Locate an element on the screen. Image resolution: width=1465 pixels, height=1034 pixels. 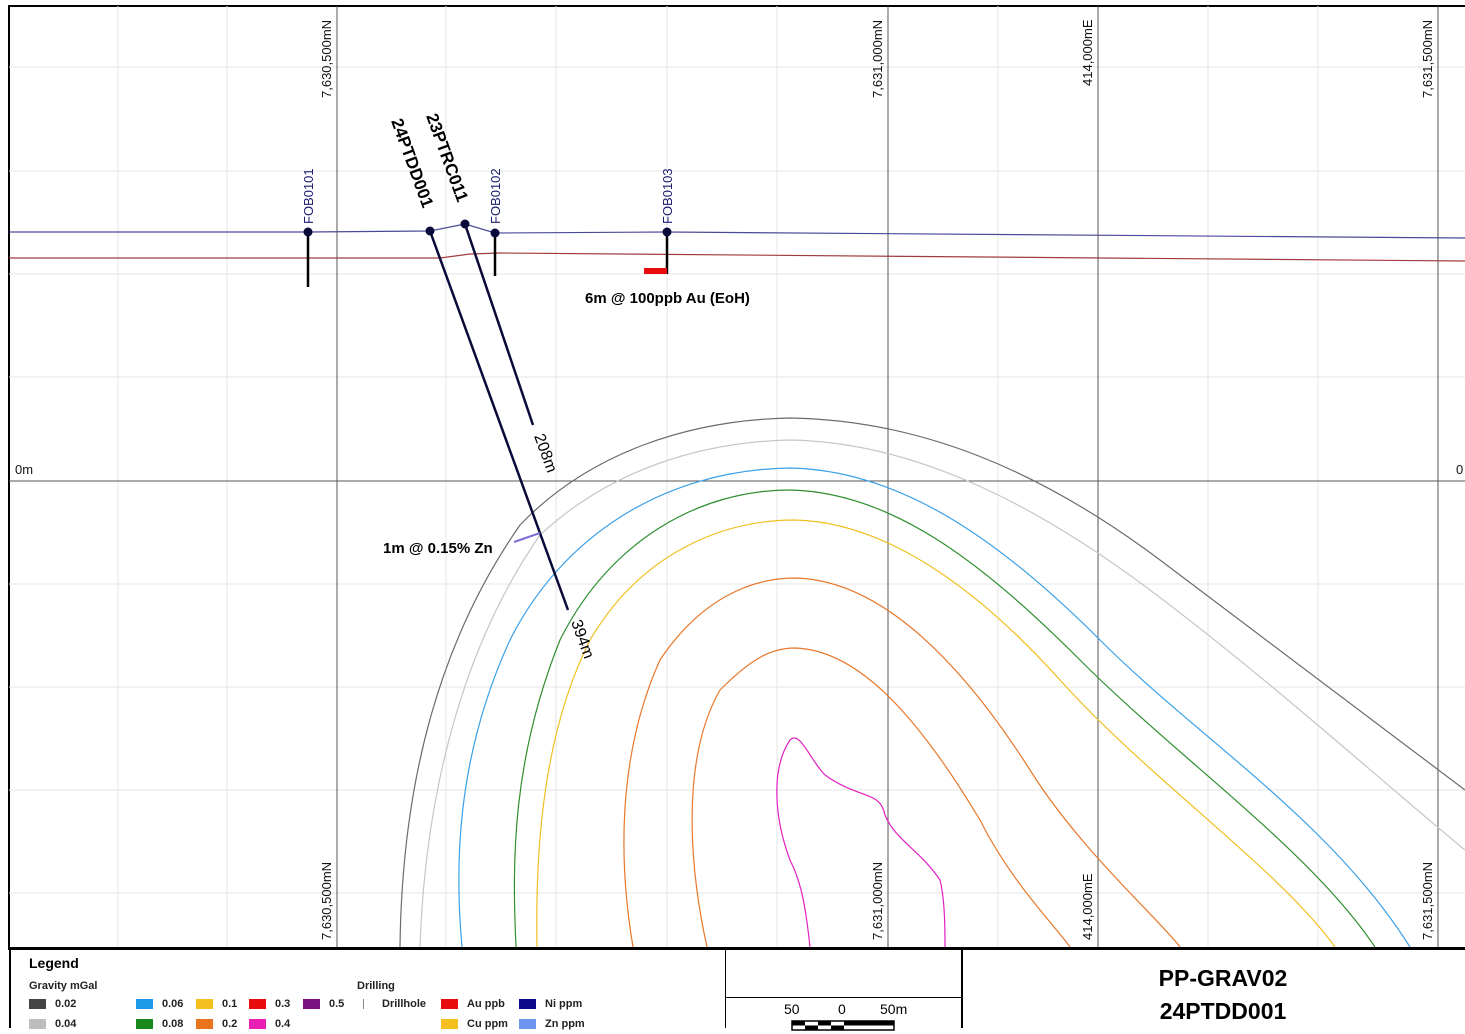
hole-label-FOB0101: FOB0101 is located at coordinates (308, 196).